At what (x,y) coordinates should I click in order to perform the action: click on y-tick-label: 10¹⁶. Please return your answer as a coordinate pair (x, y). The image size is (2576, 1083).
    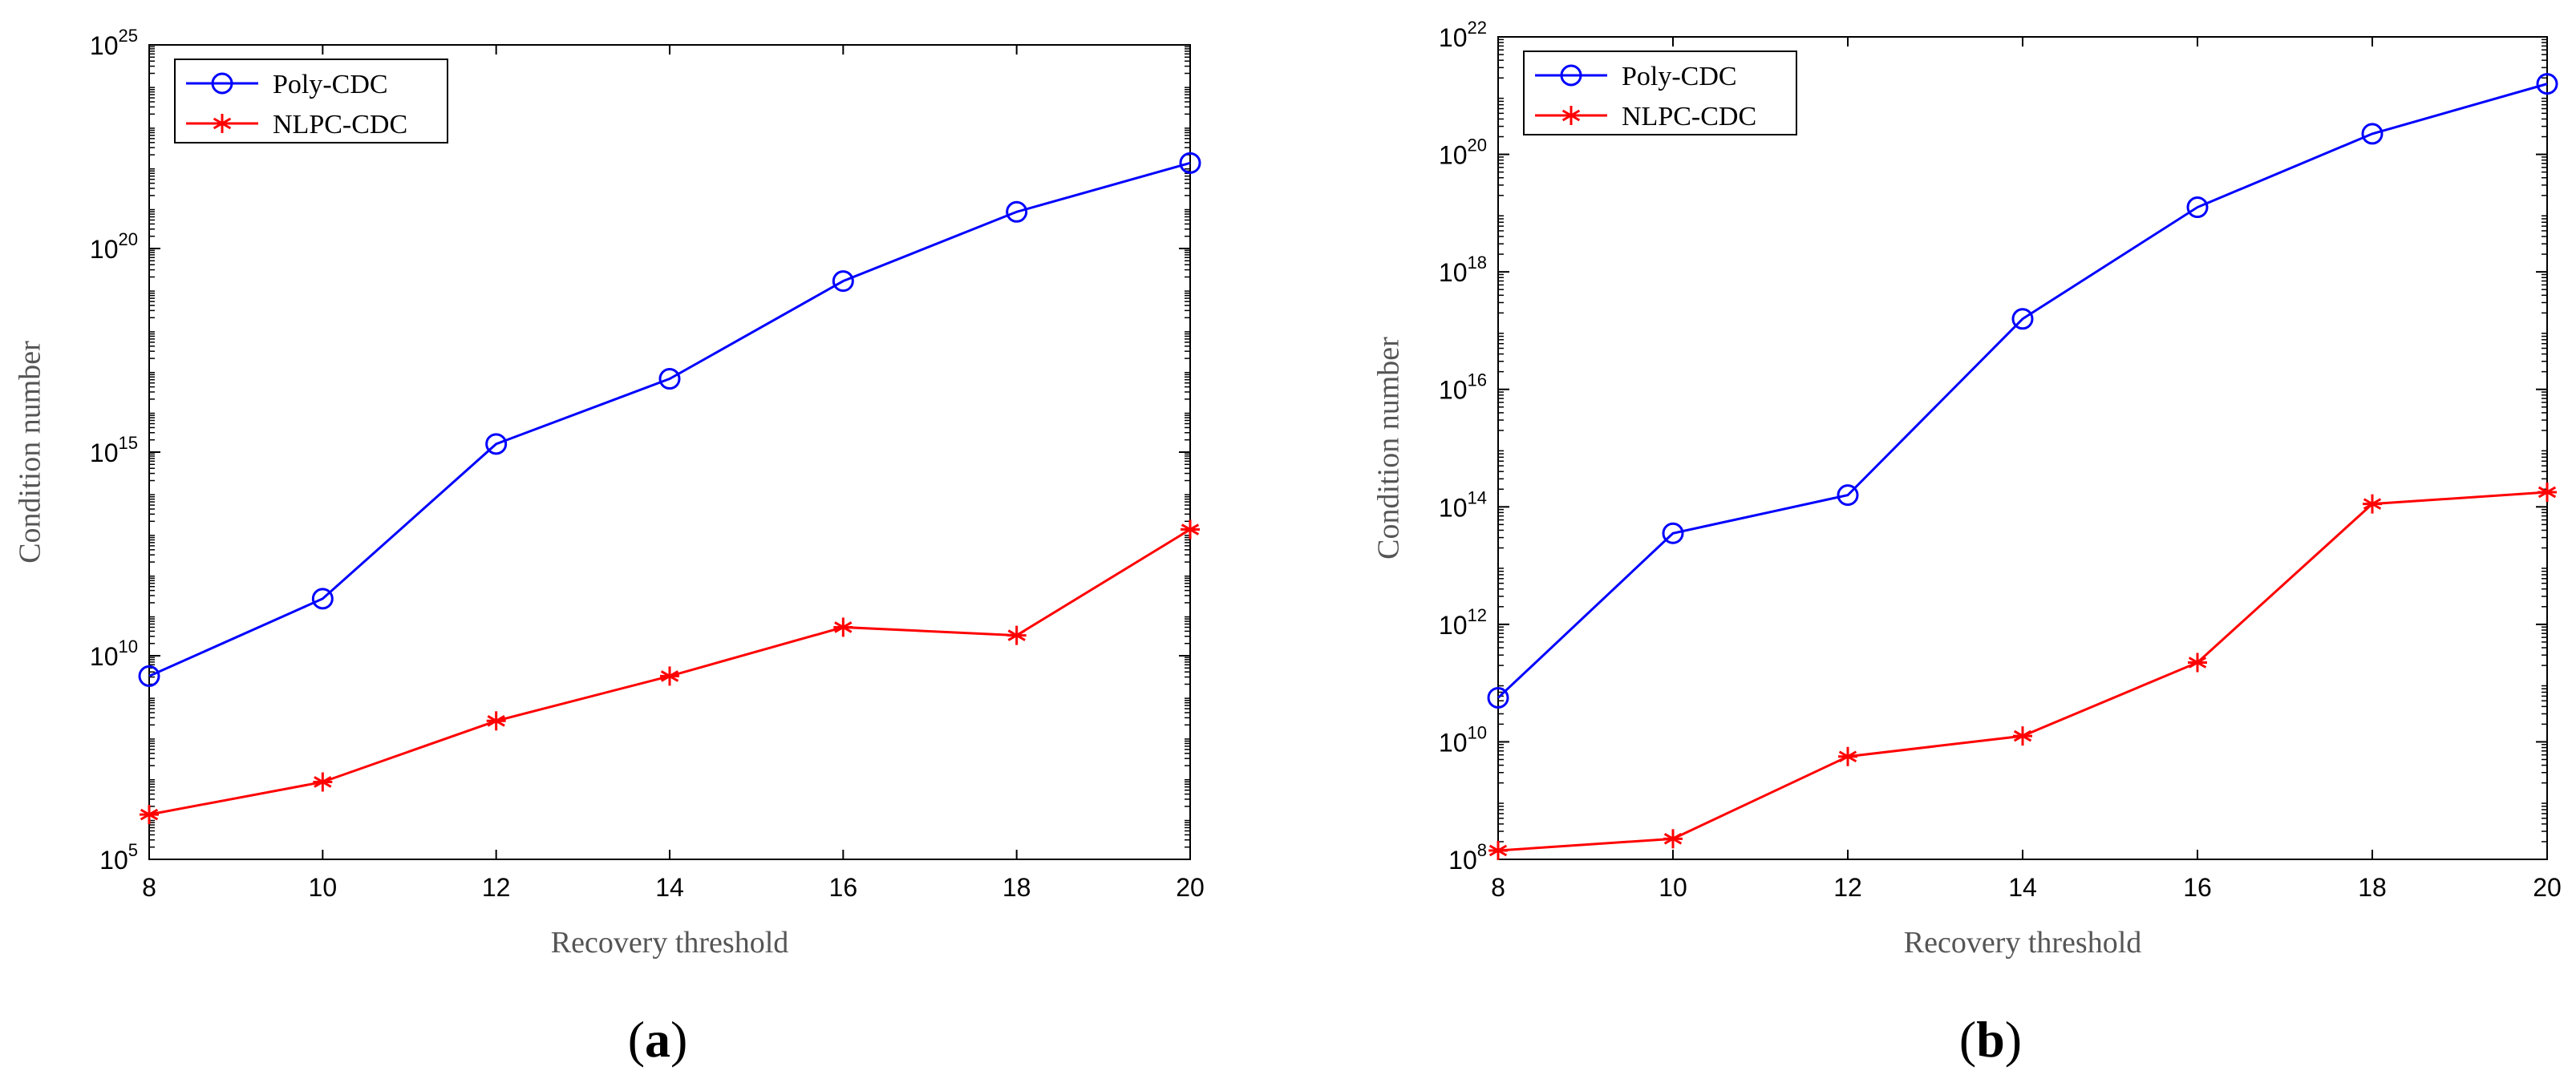
    Looking at the image, I should click on (1463, 388).